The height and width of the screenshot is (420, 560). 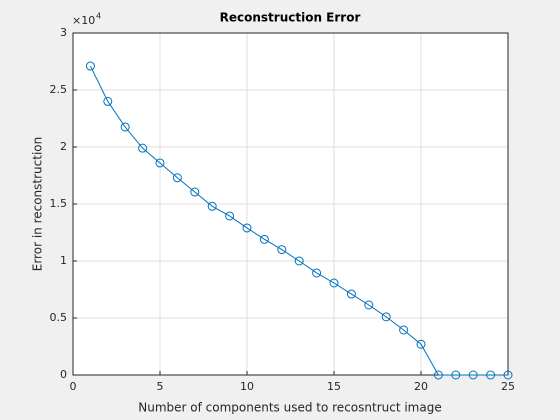 What do you see at coordinates (59, 317) in the screenshot?
I see `y-tick-label: 0.5` at bounding box center [59, 317].